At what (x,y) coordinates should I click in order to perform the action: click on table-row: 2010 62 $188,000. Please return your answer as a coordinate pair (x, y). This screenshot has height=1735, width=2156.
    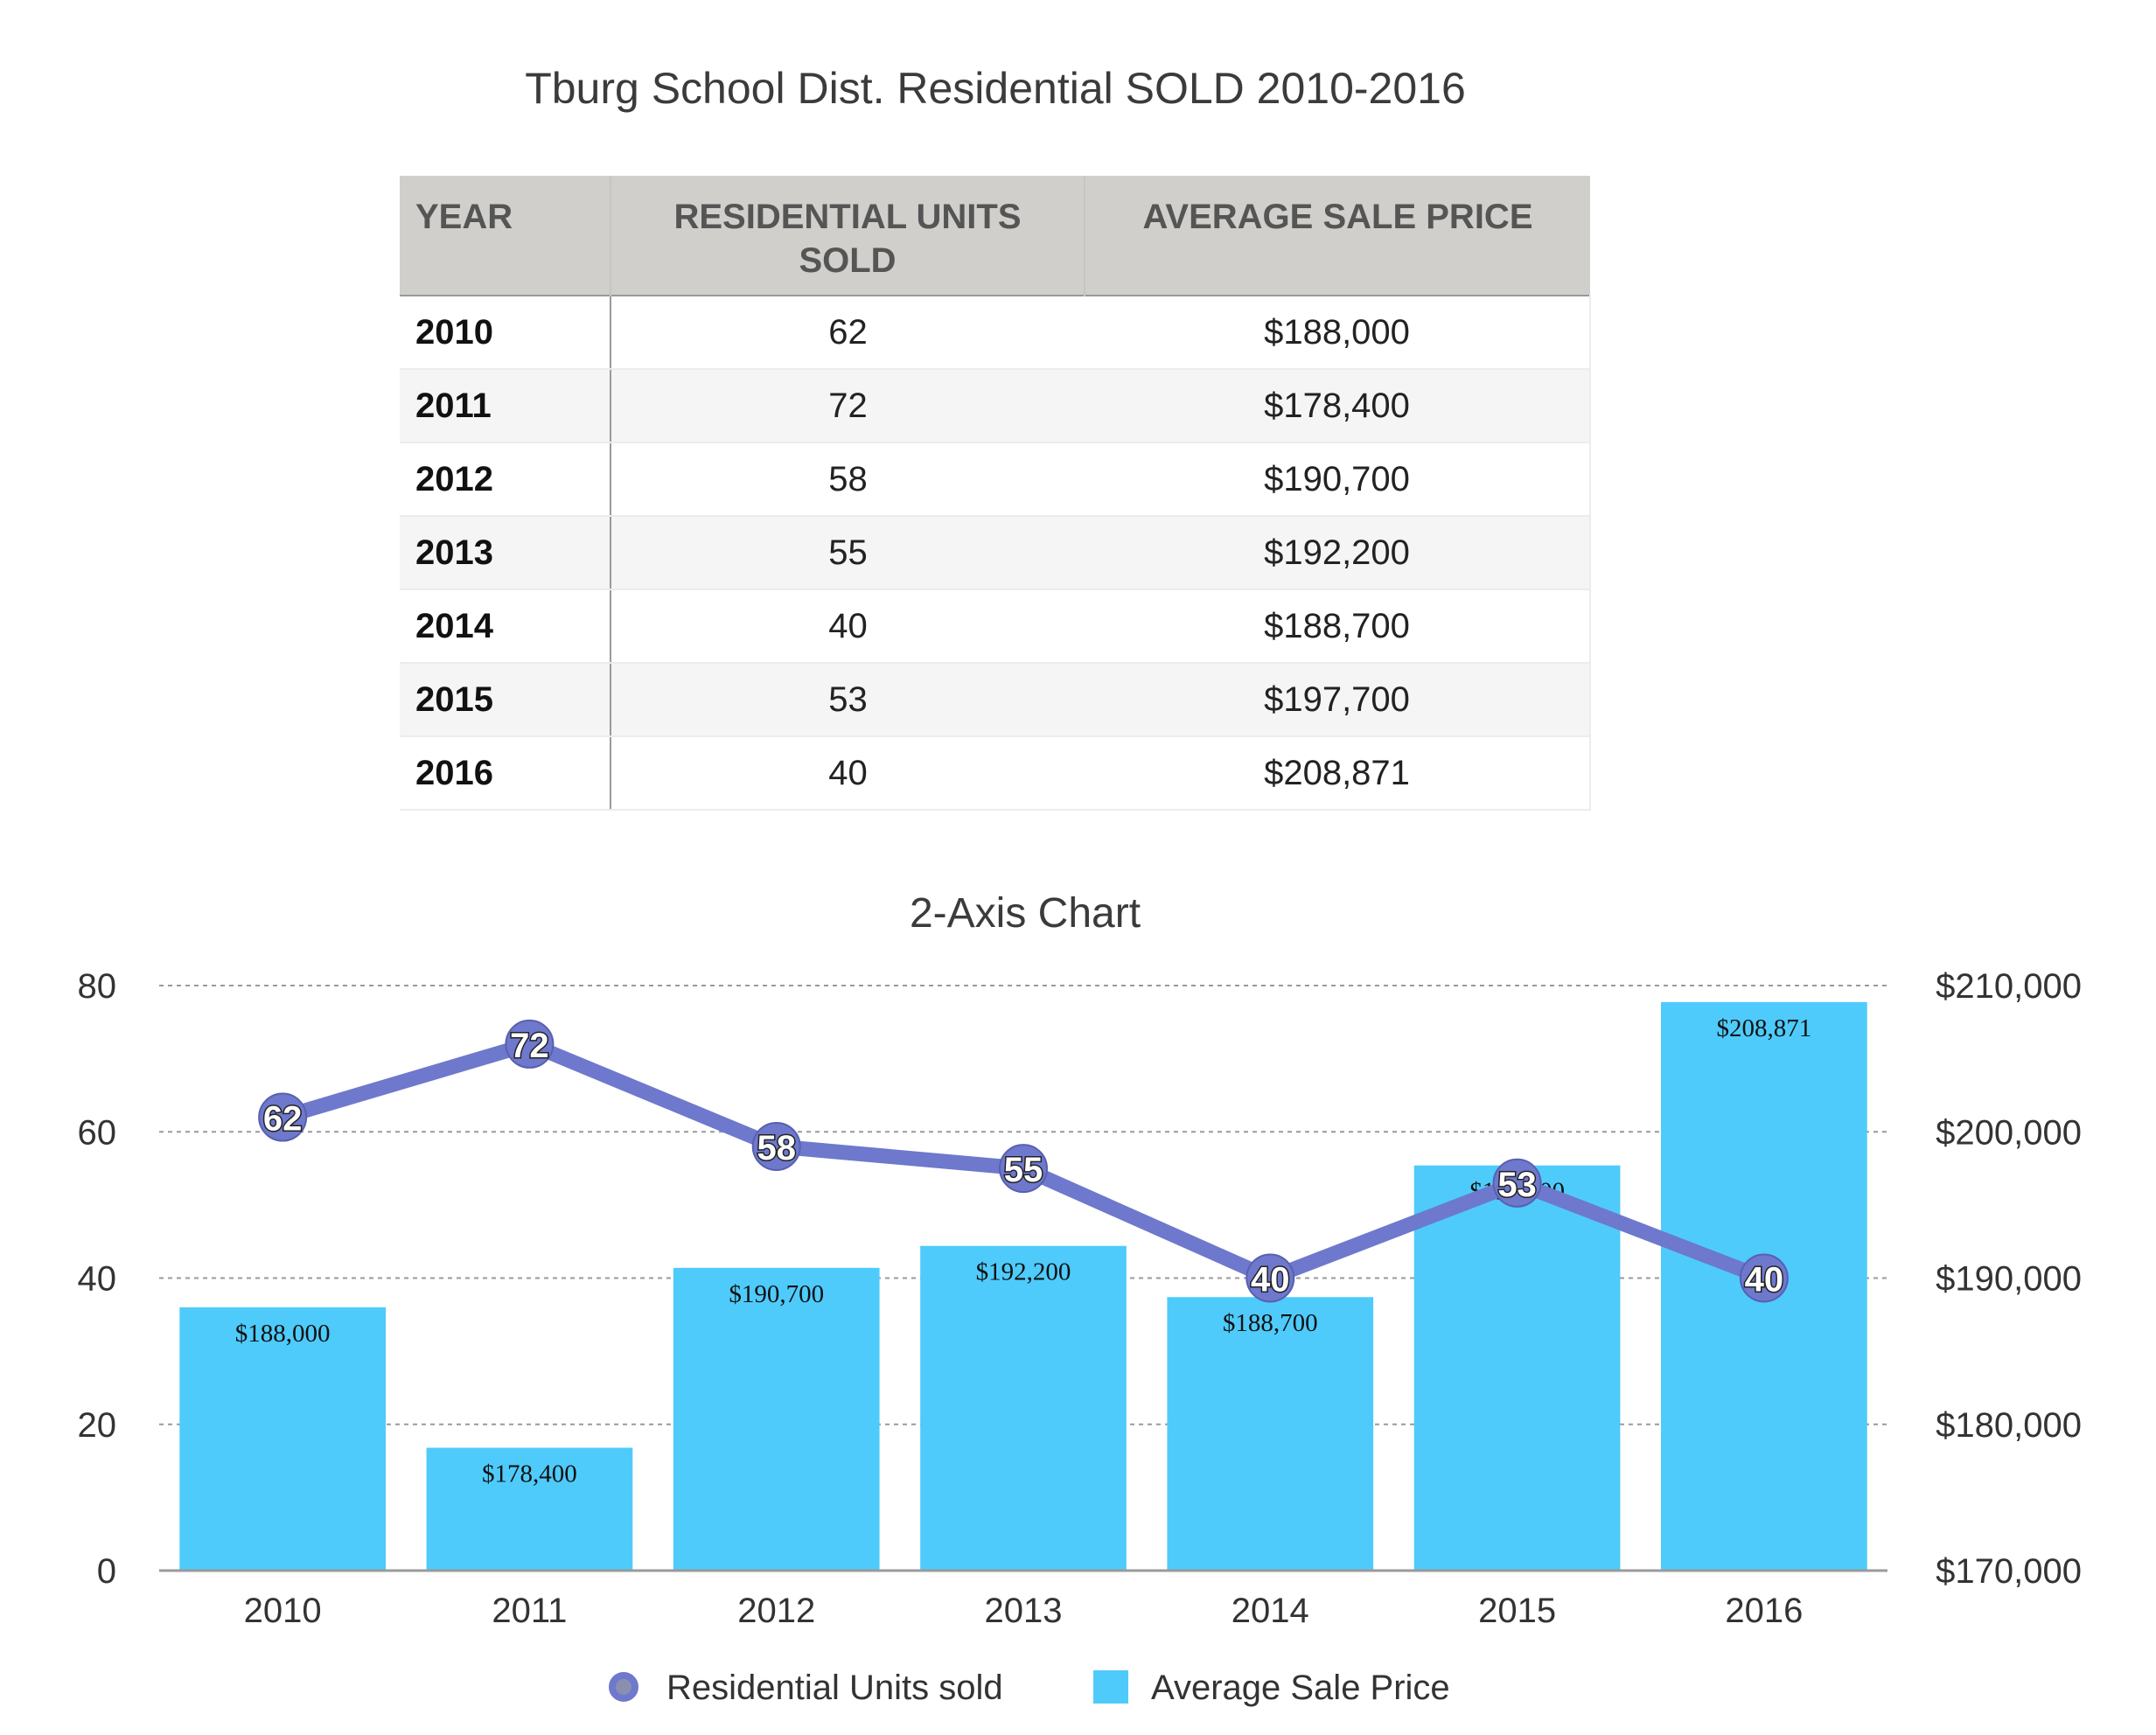
    Looking at the image, I should click on (995, 332).